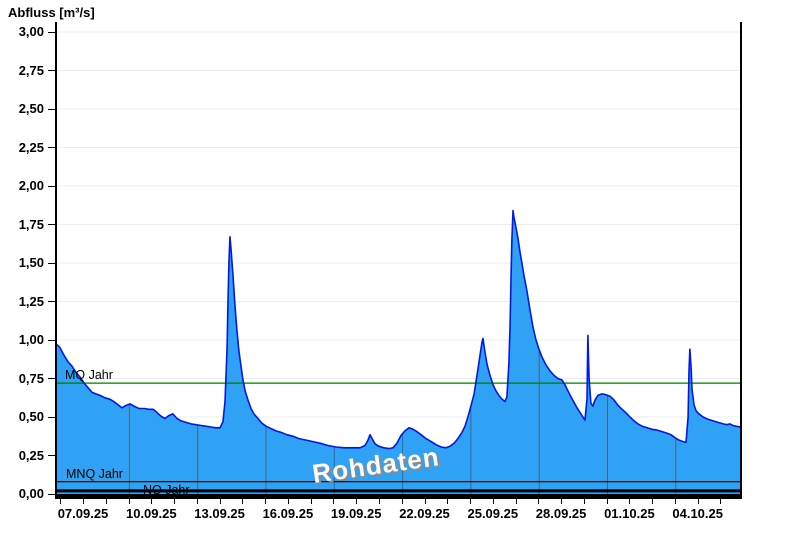 This screenshot has width=800, height=550. I want to click on y-tick-label: 1,25, so click(31, 301).